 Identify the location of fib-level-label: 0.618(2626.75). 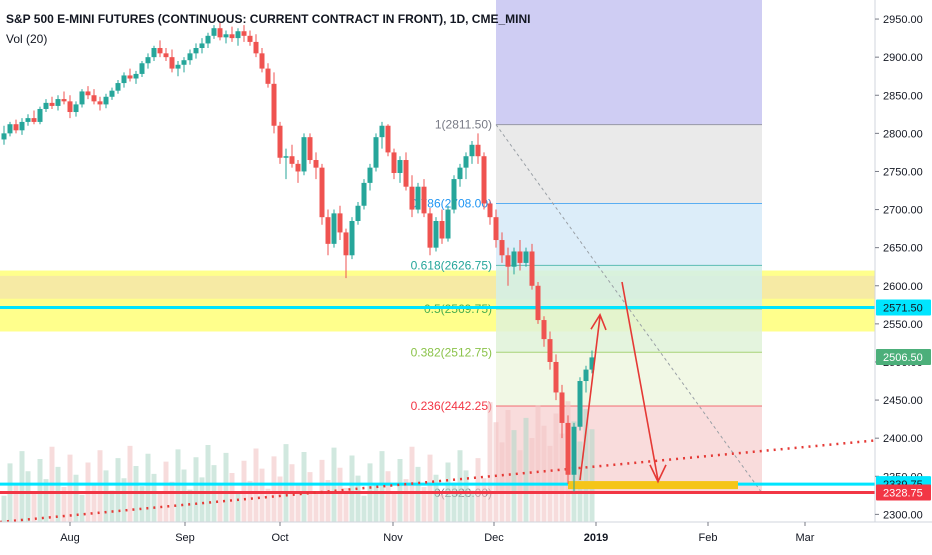
(451, 265).